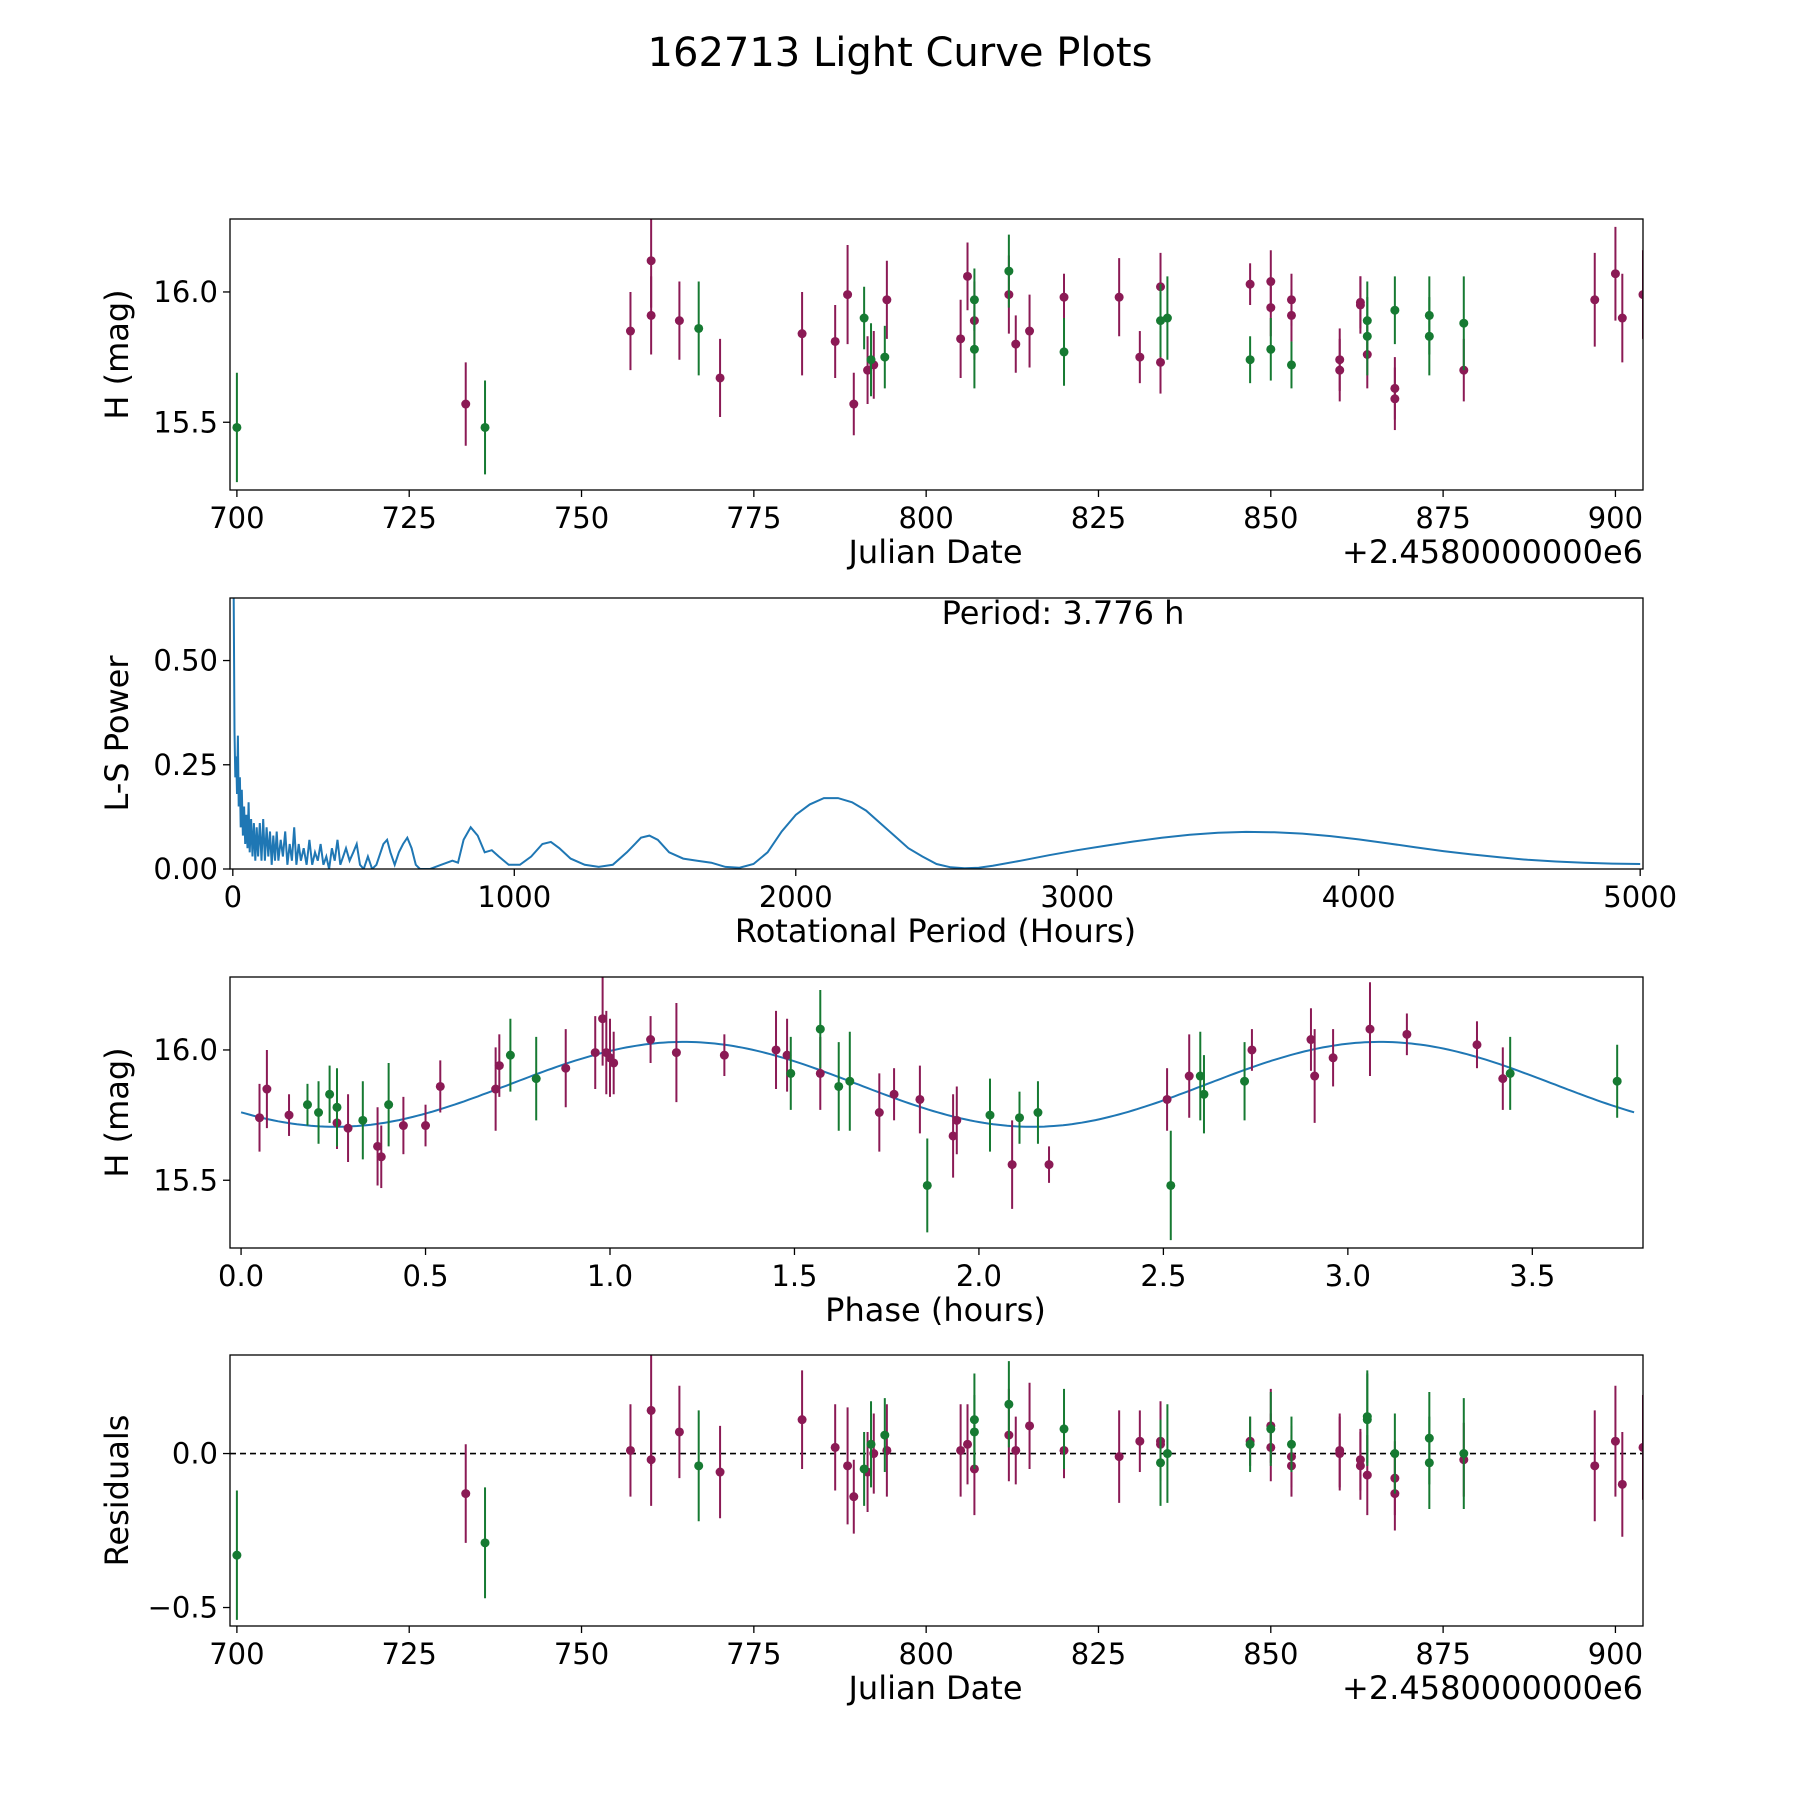 The height and width of the screenshot is (1800, 1800). I want to click on phased-xtick-label: 0.5, so click(425, 1276).